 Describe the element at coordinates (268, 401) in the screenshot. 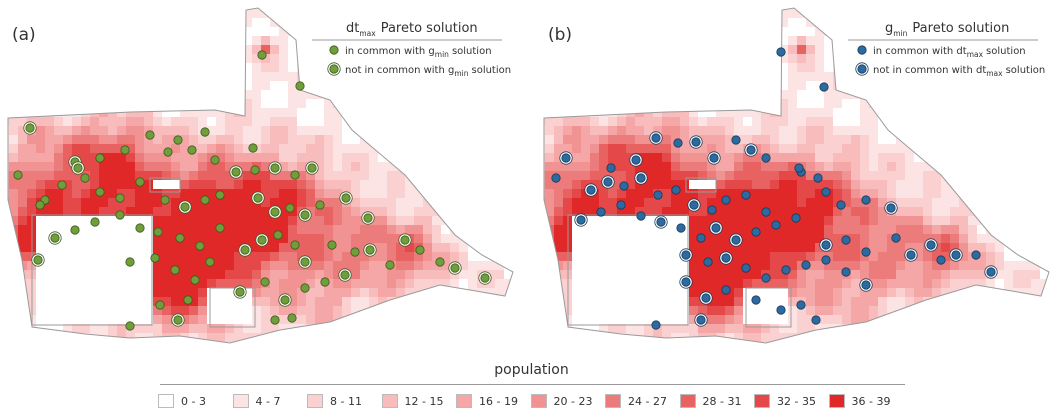

I see `population-class-label: 4 - 7` at that location.